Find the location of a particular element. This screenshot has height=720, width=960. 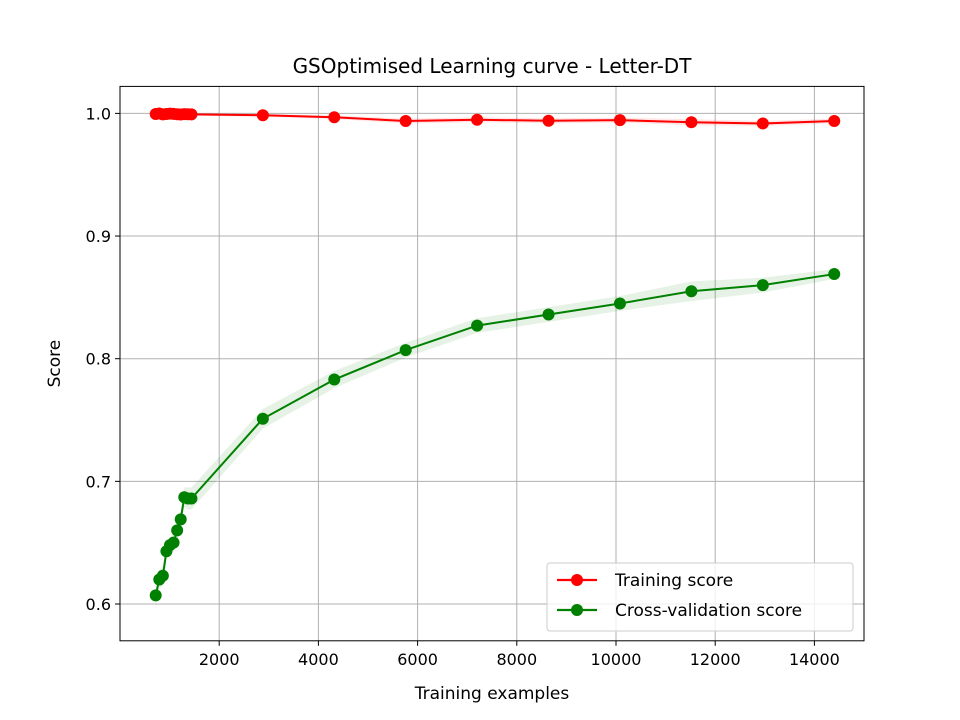

y-axis-ticks: 0.6 0.7 0.8 0.9 1.0 is located at coordinates (103, 359).